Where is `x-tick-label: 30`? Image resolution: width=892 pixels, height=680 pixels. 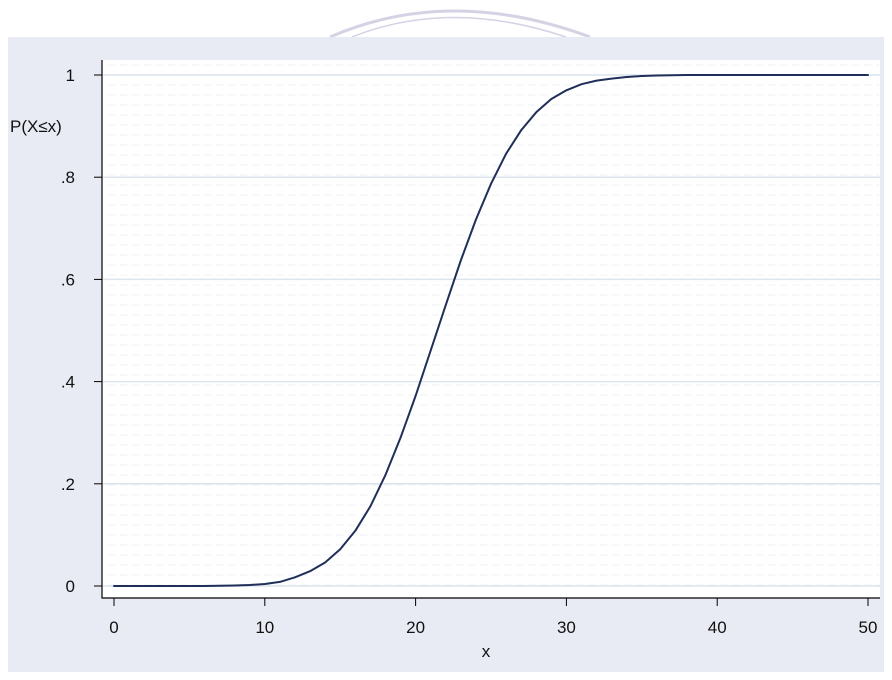 x-tick-label: 30 is located at coordinates (566, 627).